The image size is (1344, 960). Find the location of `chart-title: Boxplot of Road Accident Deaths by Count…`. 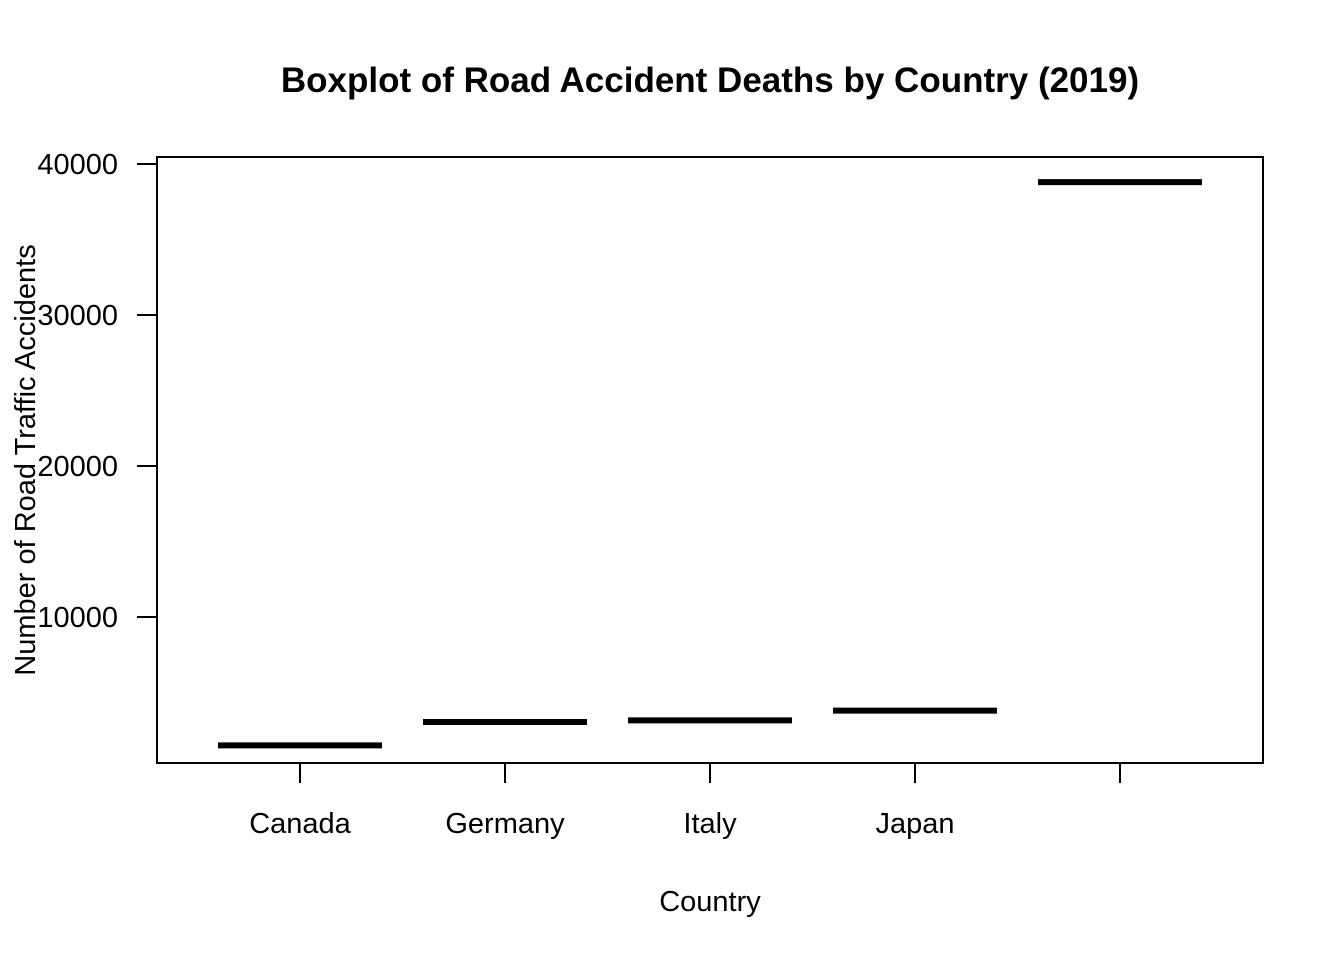

chart-title: Boxplot of Road Accident Deaths by Count… is located at coordinates (710, 80).